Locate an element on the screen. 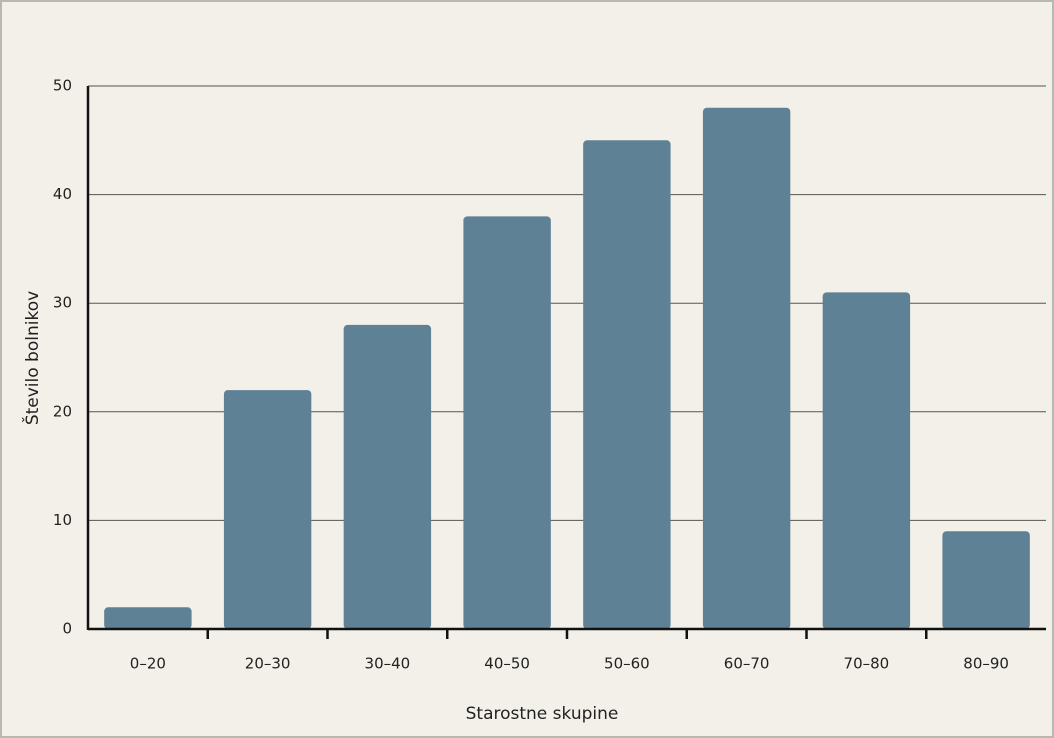 The height and width of the screenshot is (738, 1054). x-tick-label: 20–30 is located at coordinates (268, 664).